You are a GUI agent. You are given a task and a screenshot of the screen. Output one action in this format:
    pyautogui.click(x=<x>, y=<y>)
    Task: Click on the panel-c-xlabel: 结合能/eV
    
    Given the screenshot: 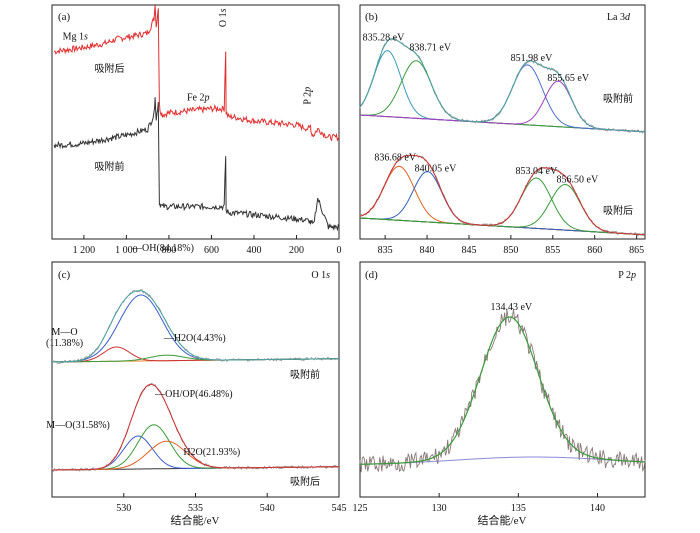 What is the action you would take?
    pyautogui.click(x=195, y=520)
    